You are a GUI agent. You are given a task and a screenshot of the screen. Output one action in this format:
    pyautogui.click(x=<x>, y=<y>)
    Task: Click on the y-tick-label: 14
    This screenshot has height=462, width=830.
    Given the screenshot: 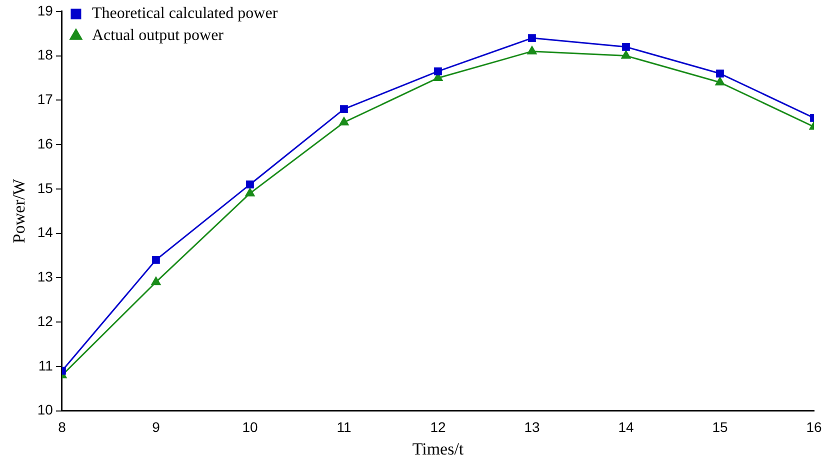 What is the action you would take?
    pyautogui.click(x=45, y=232)
    